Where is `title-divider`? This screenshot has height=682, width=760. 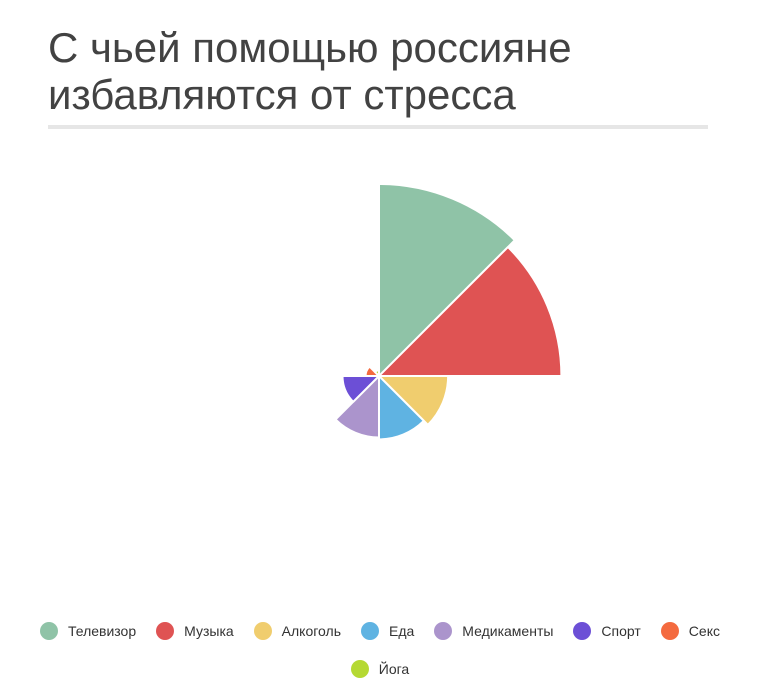
title-divider is located at coordinates (378, 127).